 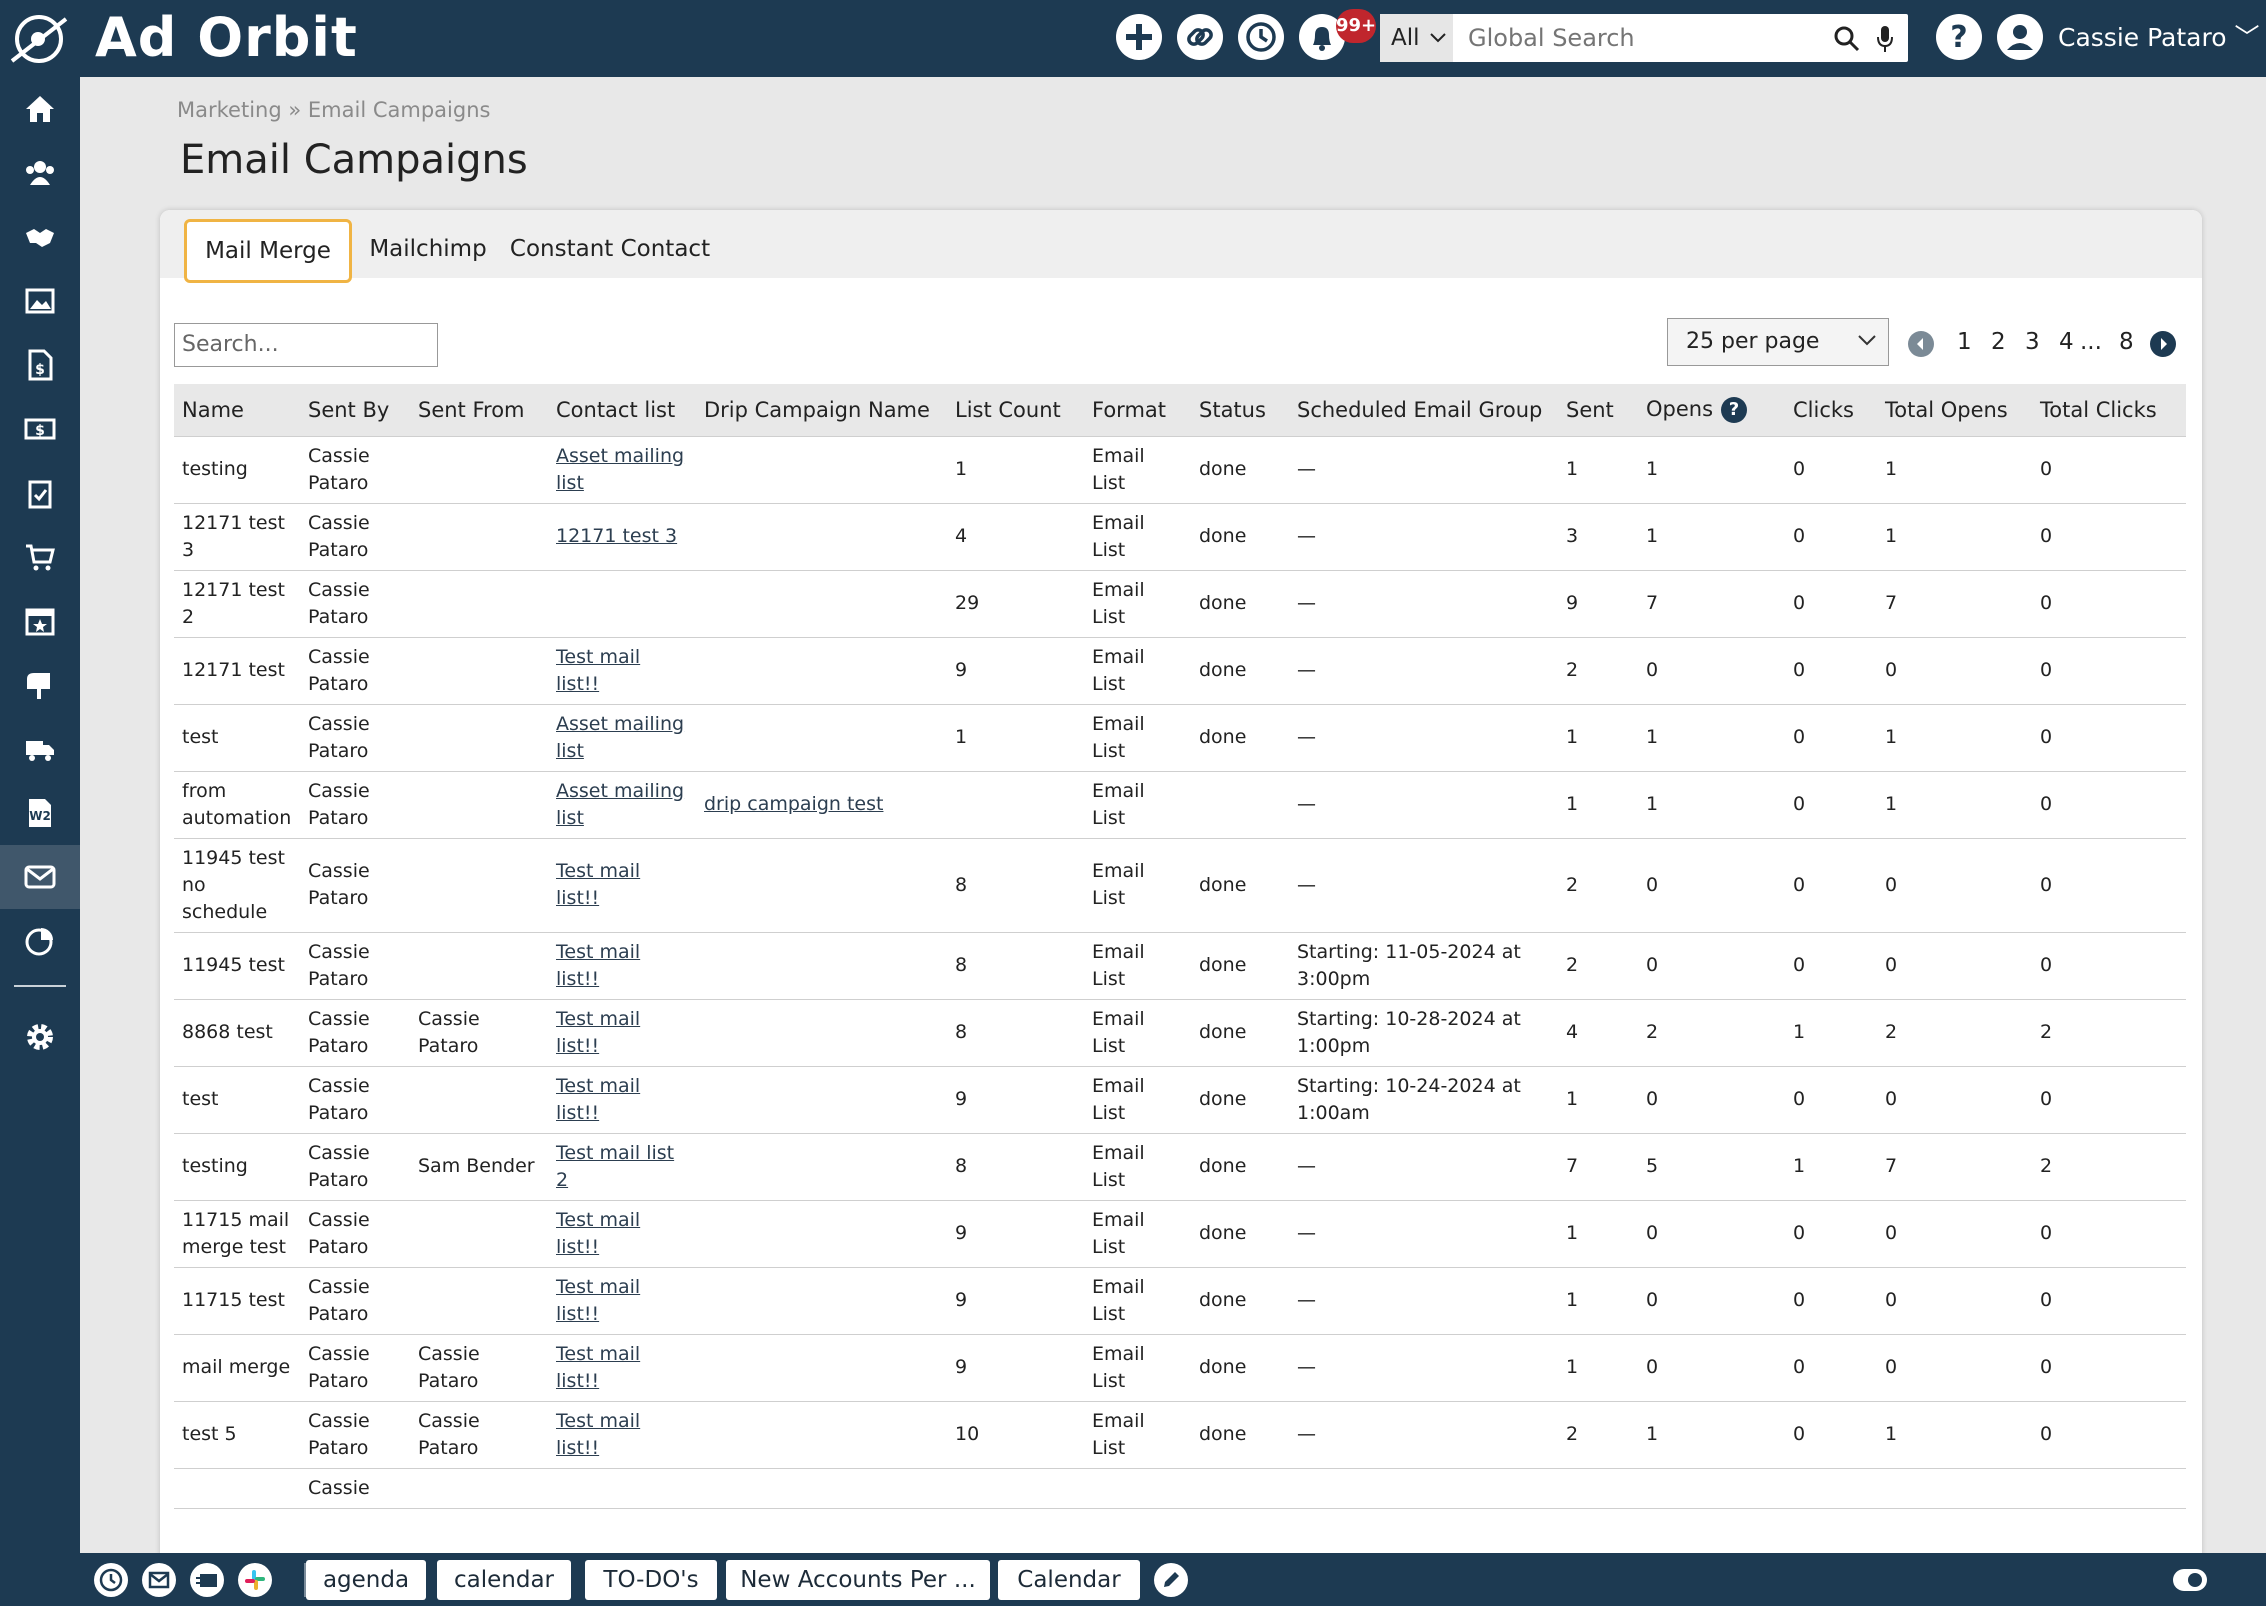 I want to click on mail-merge-icon, so click(x=207, y=1580).